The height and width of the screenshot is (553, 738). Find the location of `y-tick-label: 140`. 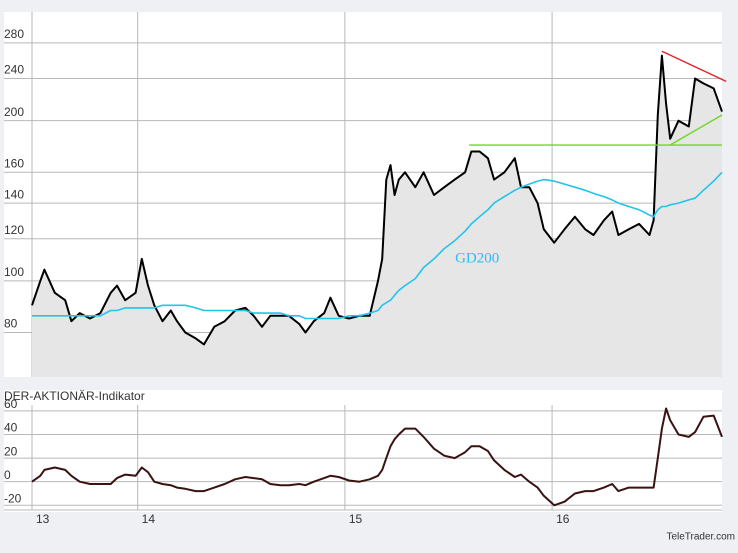

y-tick-label: 140 is located at coordinates (14, 194).